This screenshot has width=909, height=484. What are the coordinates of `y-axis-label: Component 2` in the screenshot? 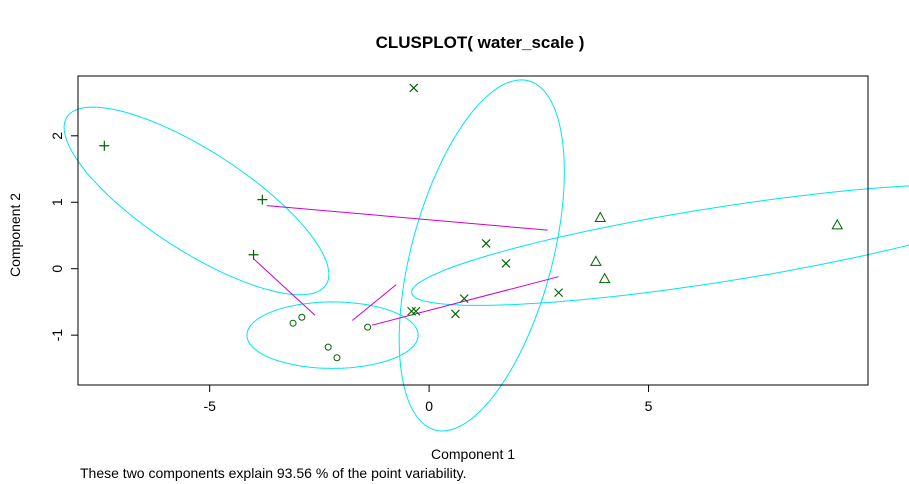 It's located at (15, 235).